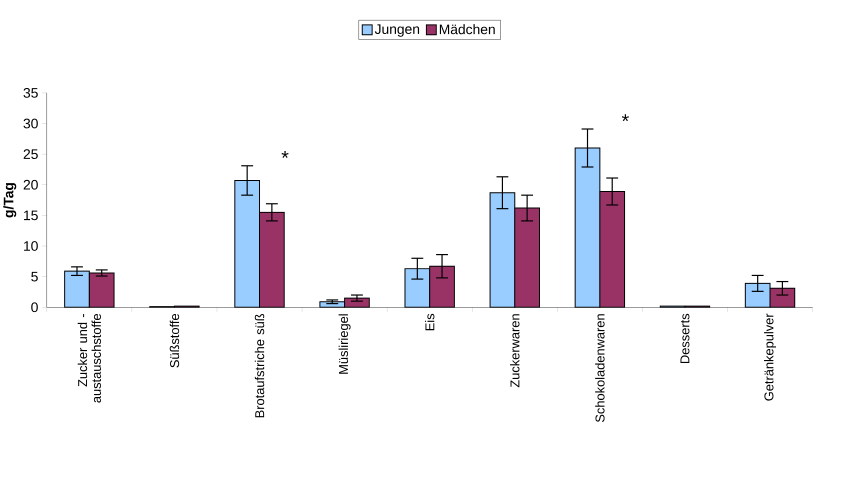 Image resolution: width=864 pixels, height=498 pixels. I want to click on x-tick-label: Zucker und - austauschstoffe, so click(89, 358).